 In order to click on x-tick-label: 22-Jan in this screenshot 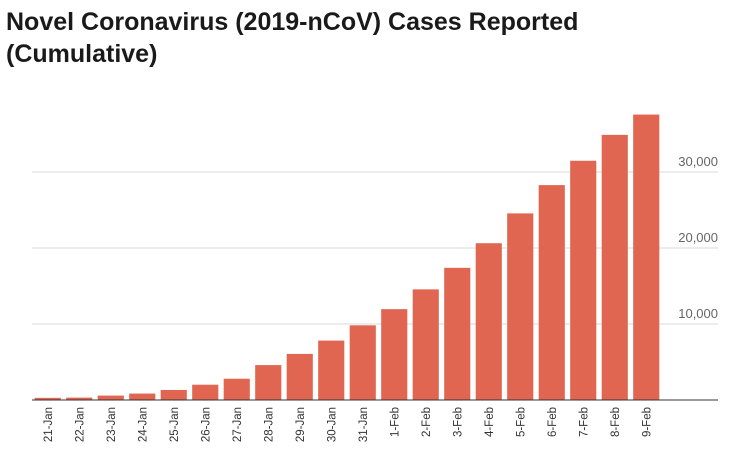, I will do `click(80, 424)`.